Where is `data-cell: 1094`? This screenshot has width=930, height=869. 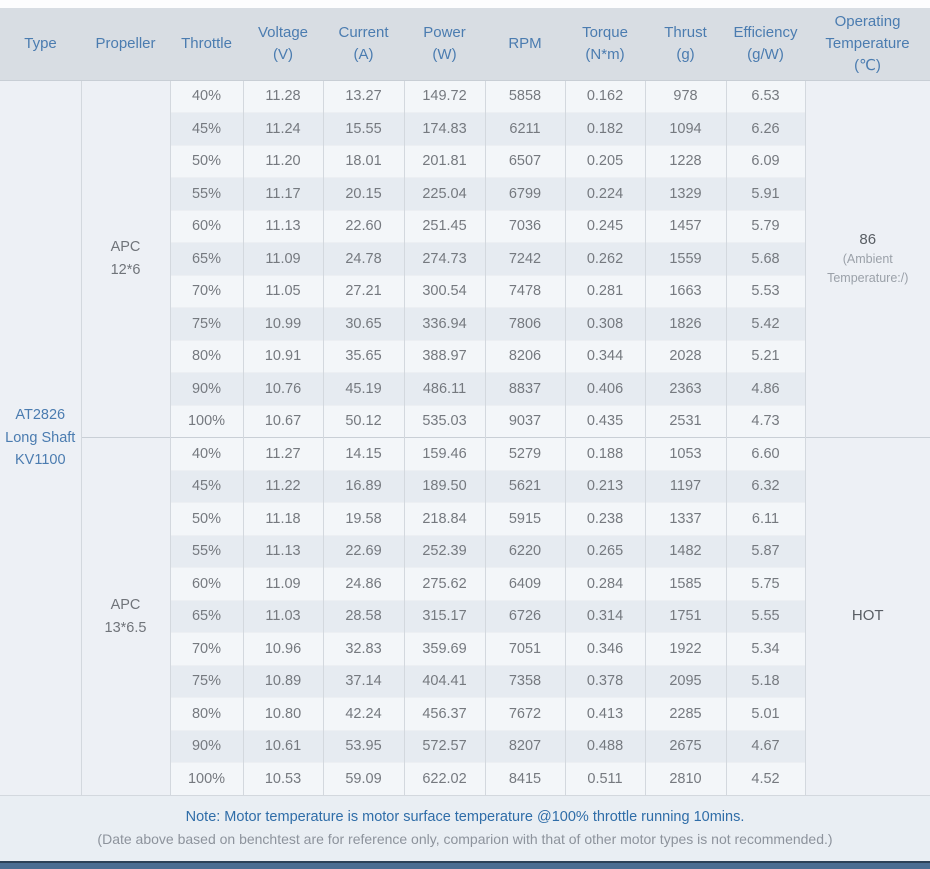 data-cell: 1094 is located at coordinates (686, 128).